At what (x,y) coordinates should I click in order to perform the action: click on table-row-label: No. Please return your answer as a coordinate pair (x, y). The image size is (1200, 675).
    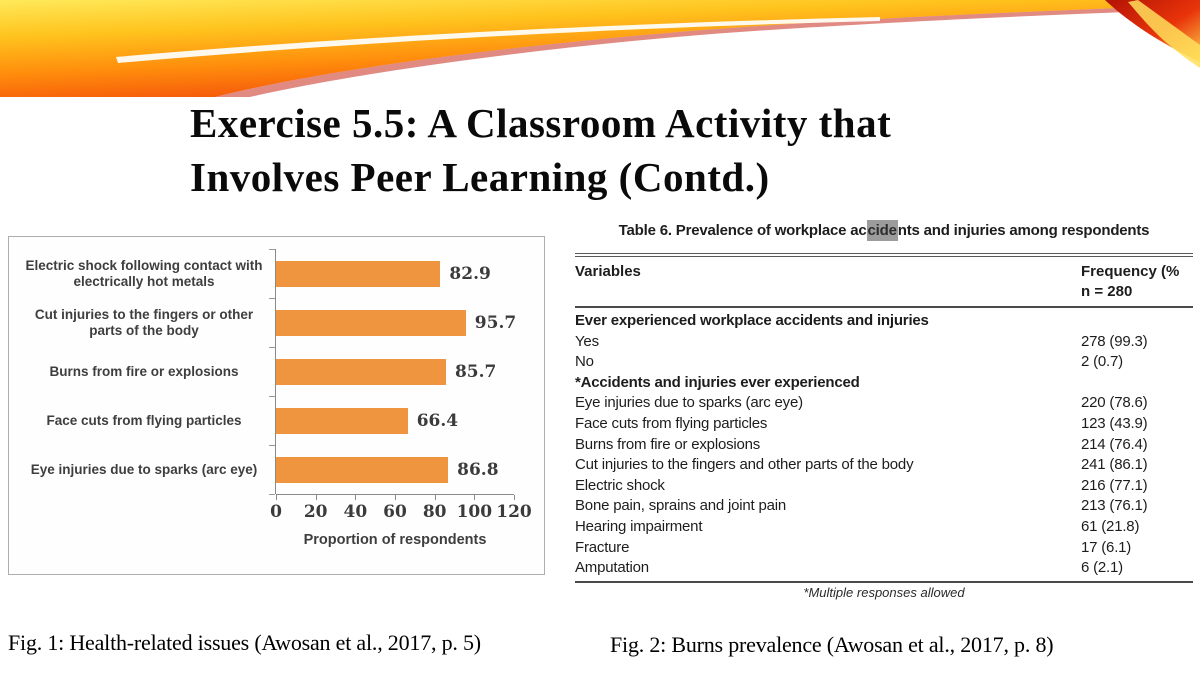
    Looking at the image, I should click on (584, 362).